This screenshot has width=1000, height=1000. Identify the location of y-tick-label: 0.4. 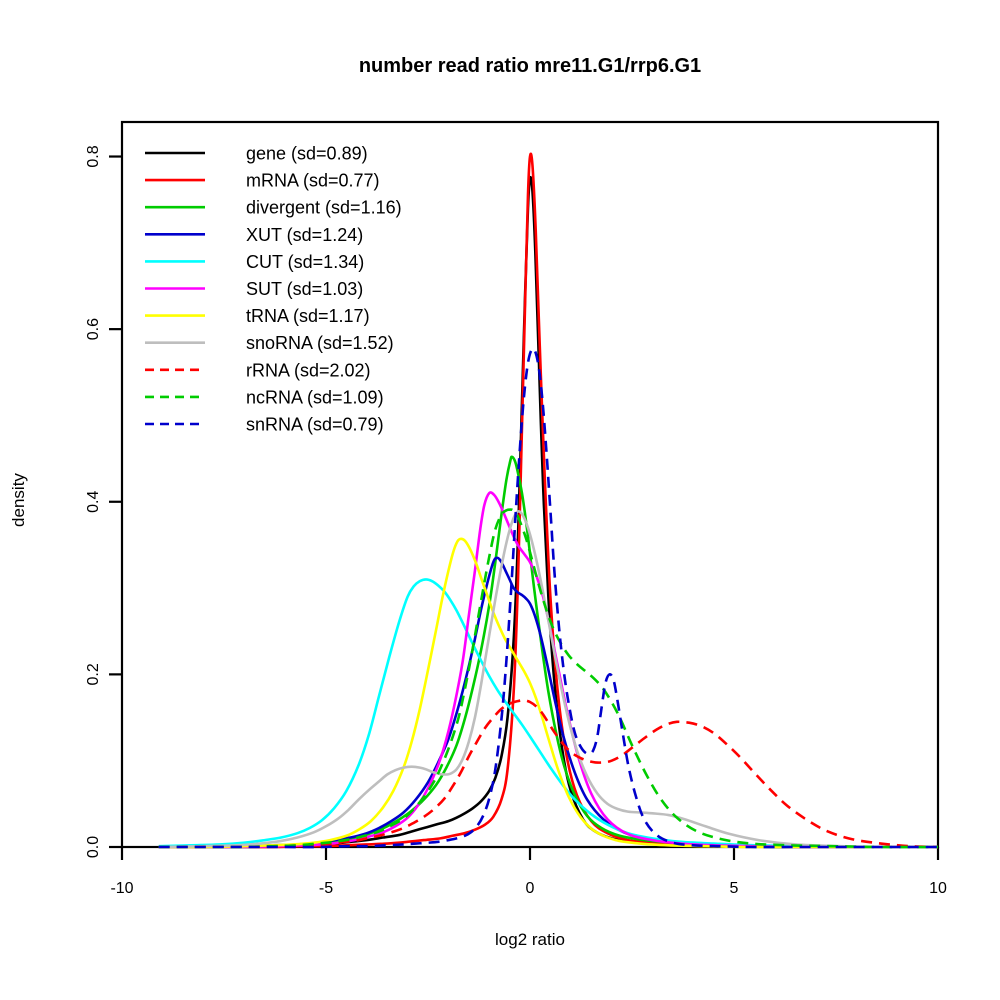
(93, 502).